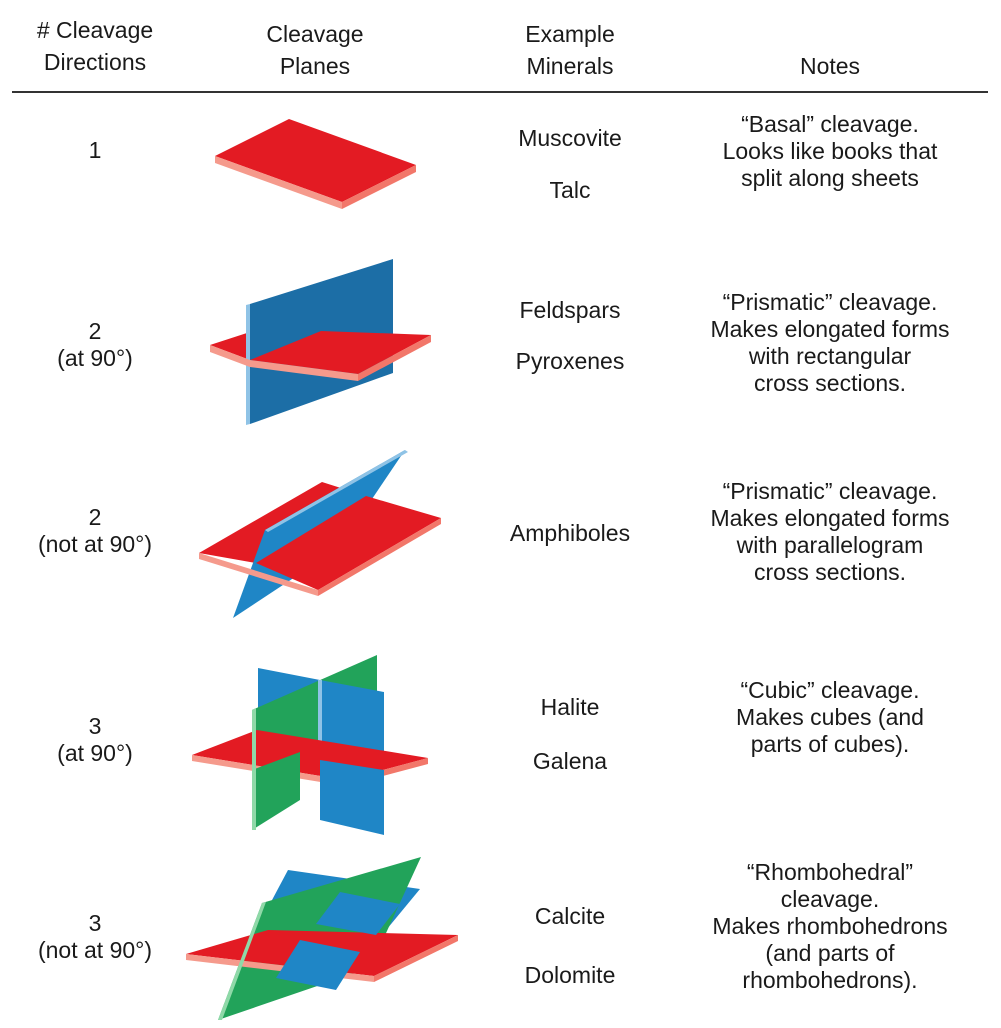 Image resolution: width=1001 pixels, height=1028 pixels. What do you see at coordinates (95, 530) in the screenshot?
I see `row-3-directions: 2 (not at 90°)` at bounding box center [95, 530].